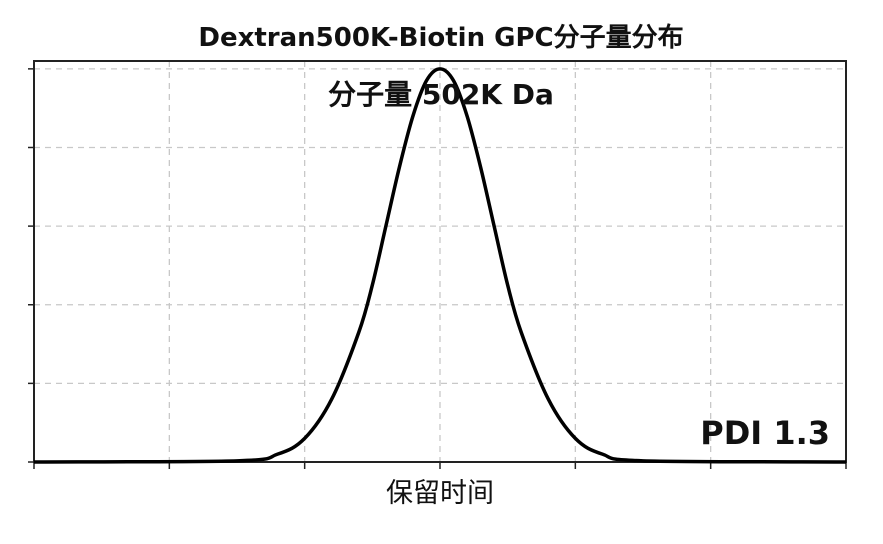 The height and width of the screenshot is (544, 883). Describe the element at coordinates (441, 94) in the screenshot. I see `peak-annotation: 分子量 502K Da` at that location.